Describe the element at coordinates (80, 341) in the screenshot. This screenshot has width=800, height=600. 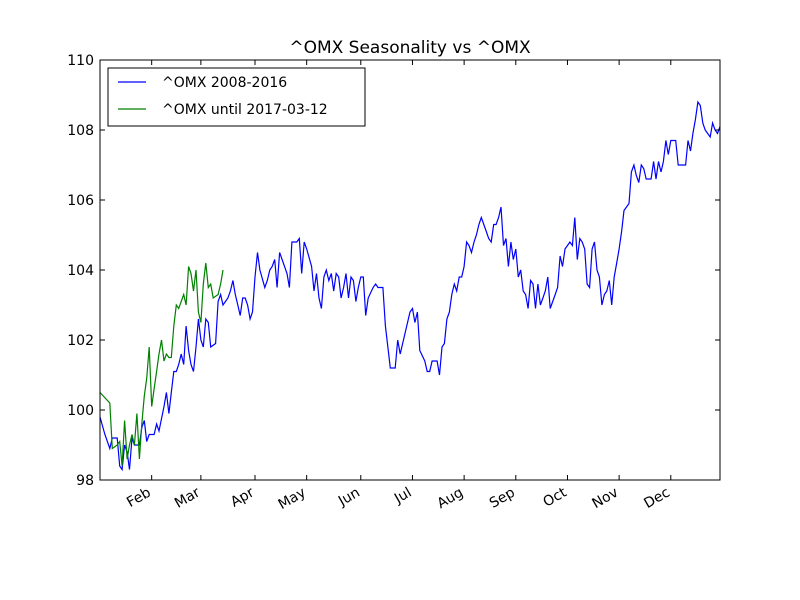
I see `y-tick-label: 102` at that location.